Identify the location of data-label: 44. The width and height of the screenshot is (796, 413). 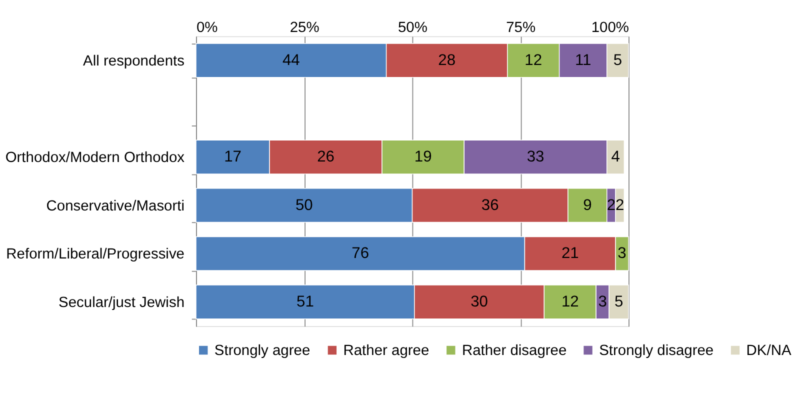
(291, 60).